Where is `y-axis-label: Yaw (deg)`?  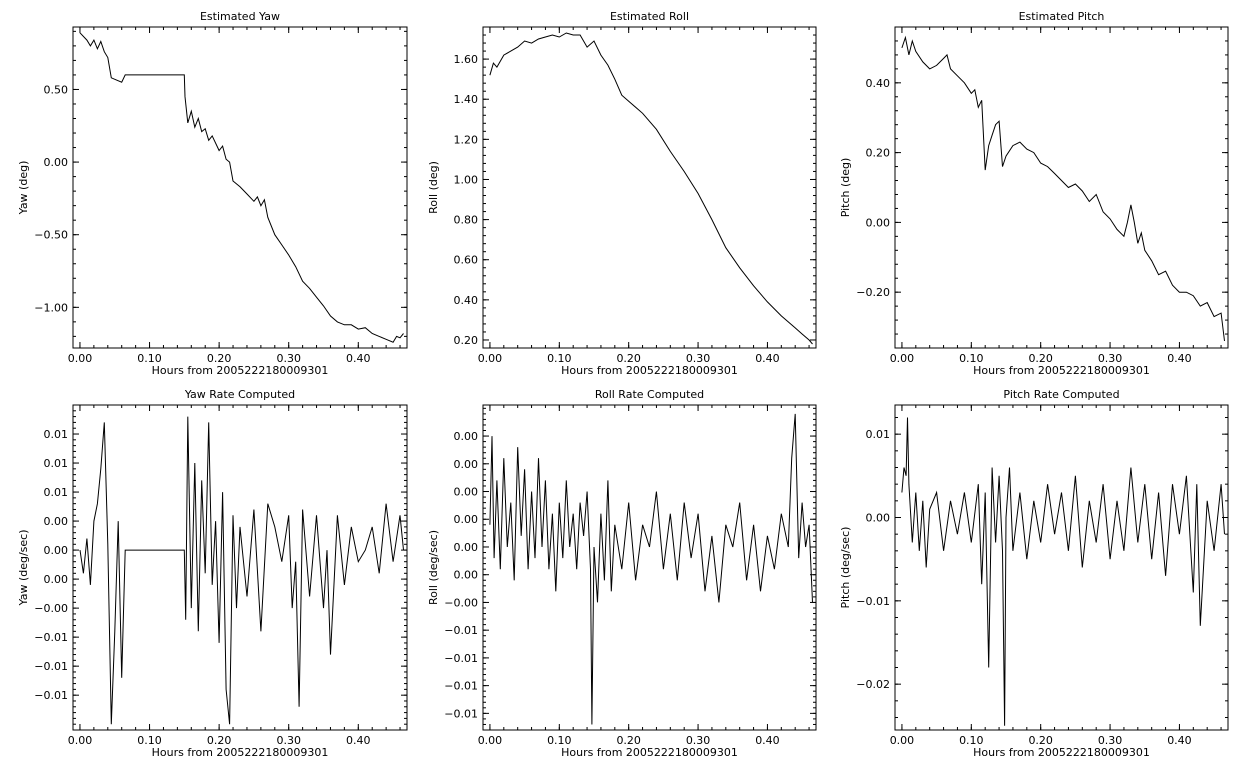 y-axis-label: Yaw (deg) is located at coordinates (23, 188).